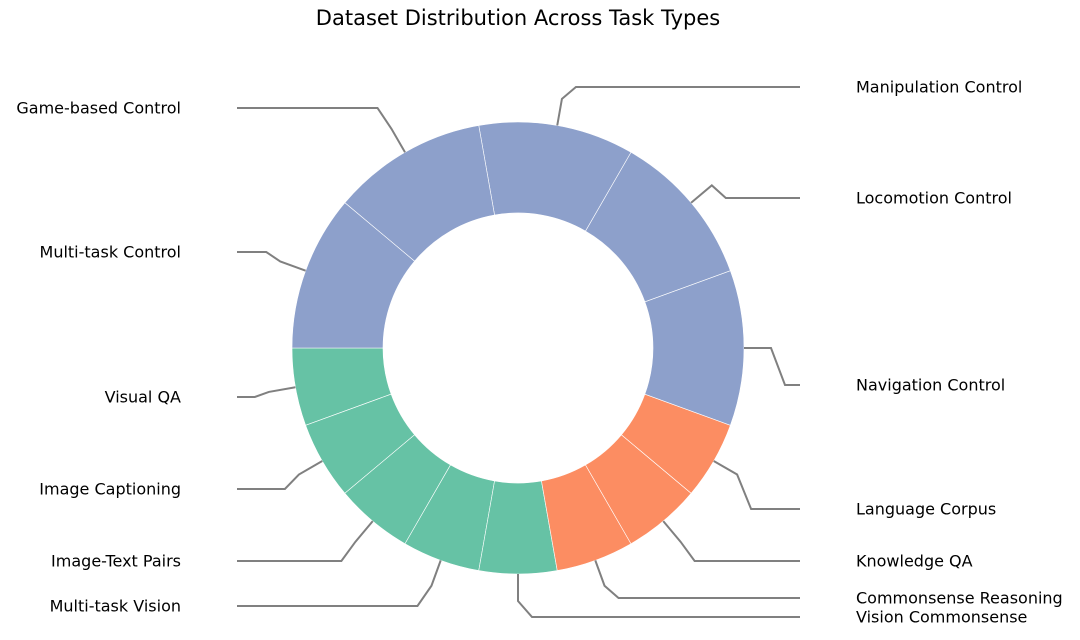 The width and height of the screenshot is (1080, 640). What do you see at coordinates (116, 561) in the screenshot?
I see `slice-label-image-text-pairs: Image-Text Pairs` at bounding box center [116, 561].